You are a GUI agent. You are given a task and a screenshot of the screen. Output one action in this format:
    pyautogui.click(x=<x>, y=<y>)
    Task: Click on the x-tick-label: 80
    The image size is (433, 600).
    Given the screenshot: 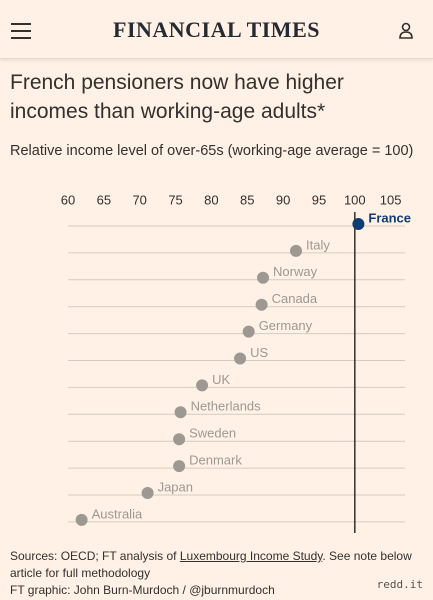 What is the action you would take?
    pyautogui.click(x=211, y=199)
    